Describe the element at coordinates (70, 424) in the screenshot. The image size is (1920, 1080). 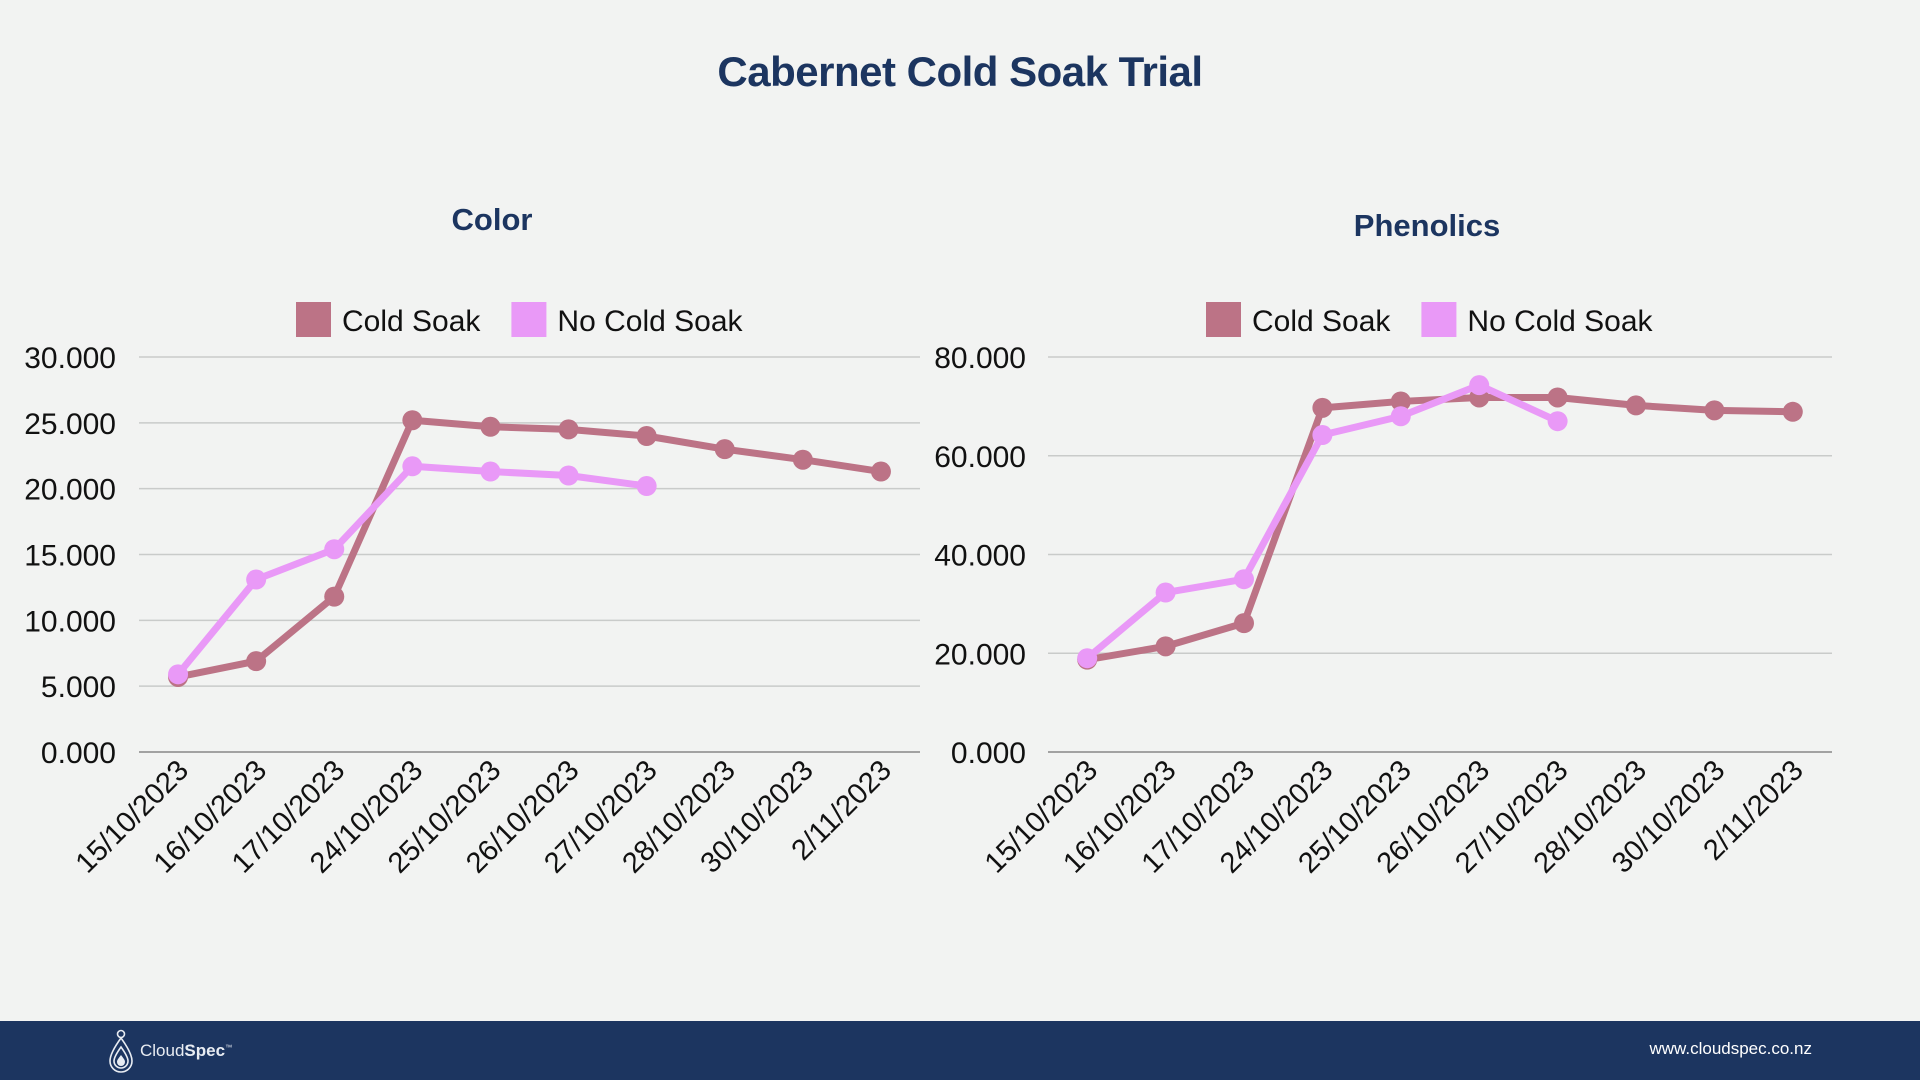
I see `y-tick-label: 25.000` at that location.